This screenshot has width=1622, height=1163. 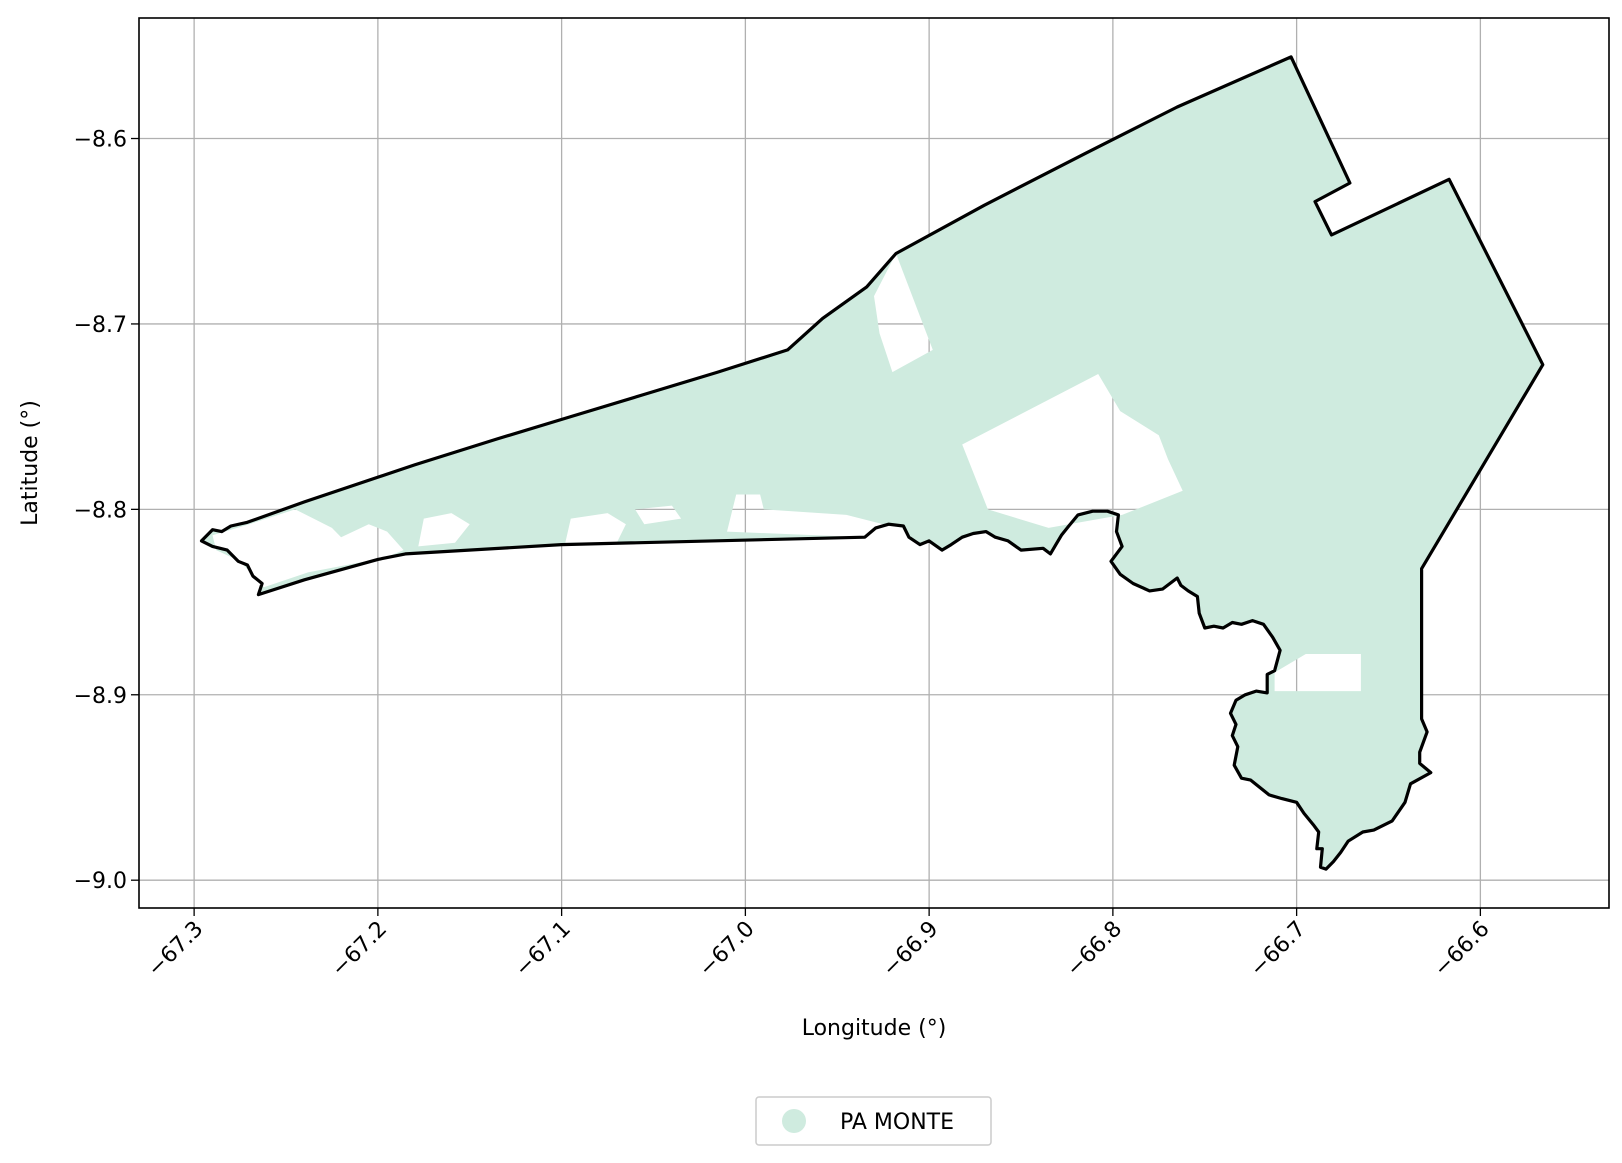 I want to click on y-axis-ticks: −8.6 −8.7 −8.8 −8.9 −9.0, so click(x=106, y=511).